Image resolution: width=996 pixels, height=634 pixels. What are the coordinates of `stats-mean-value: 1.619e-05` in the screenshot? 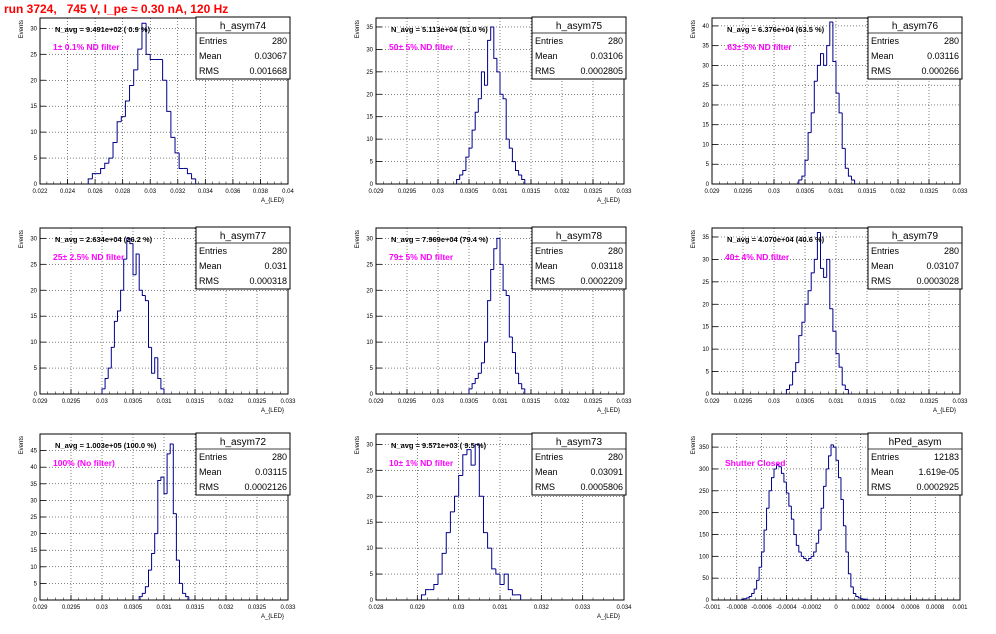 It's located at (938, 472).